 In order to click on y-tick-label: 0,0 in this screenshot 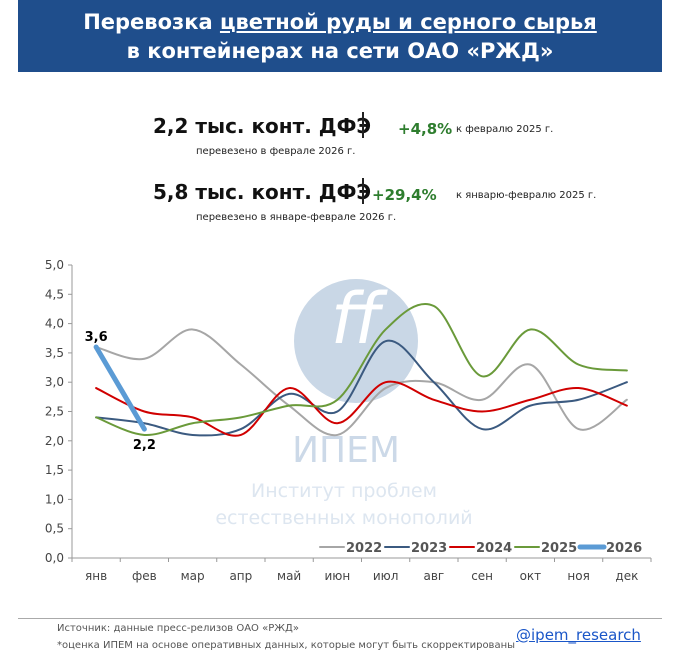, I will do `click(54, 558)`.